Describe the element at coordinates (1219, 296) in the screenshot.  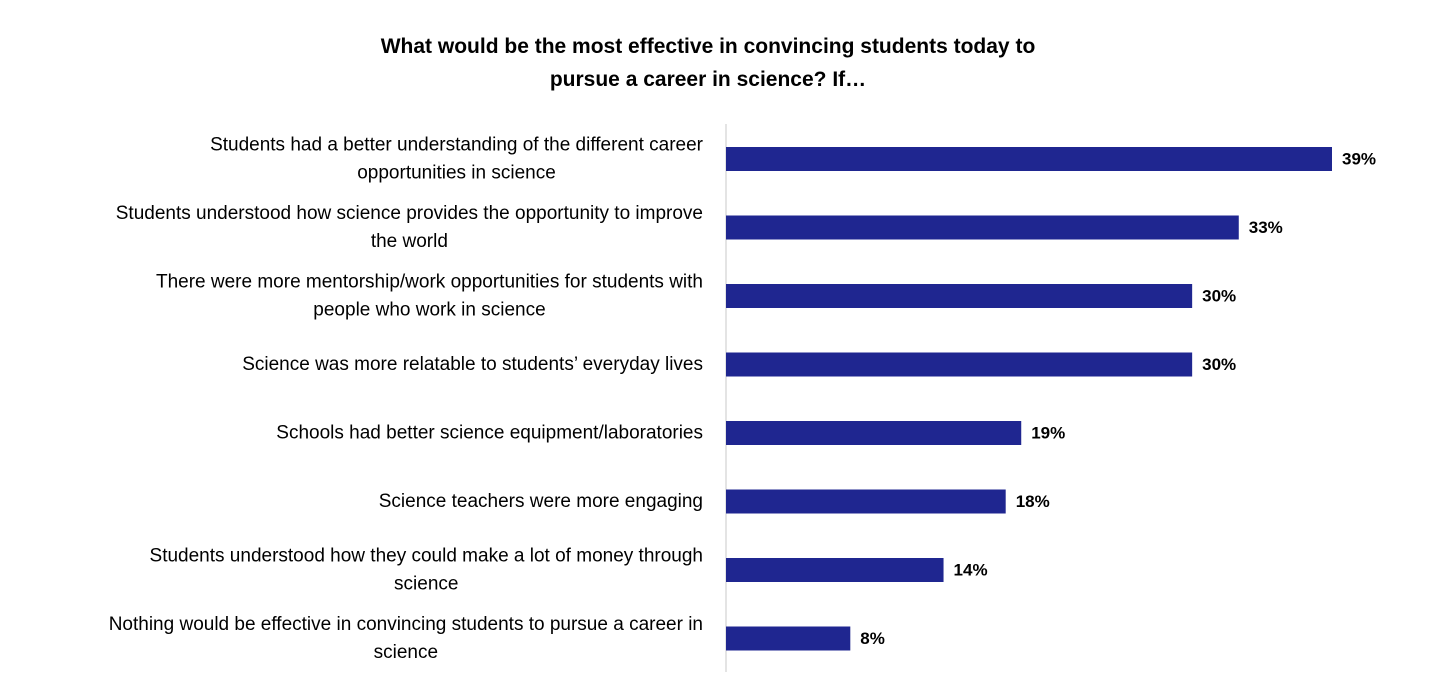
I see `value-label-3: 30%` at that location.